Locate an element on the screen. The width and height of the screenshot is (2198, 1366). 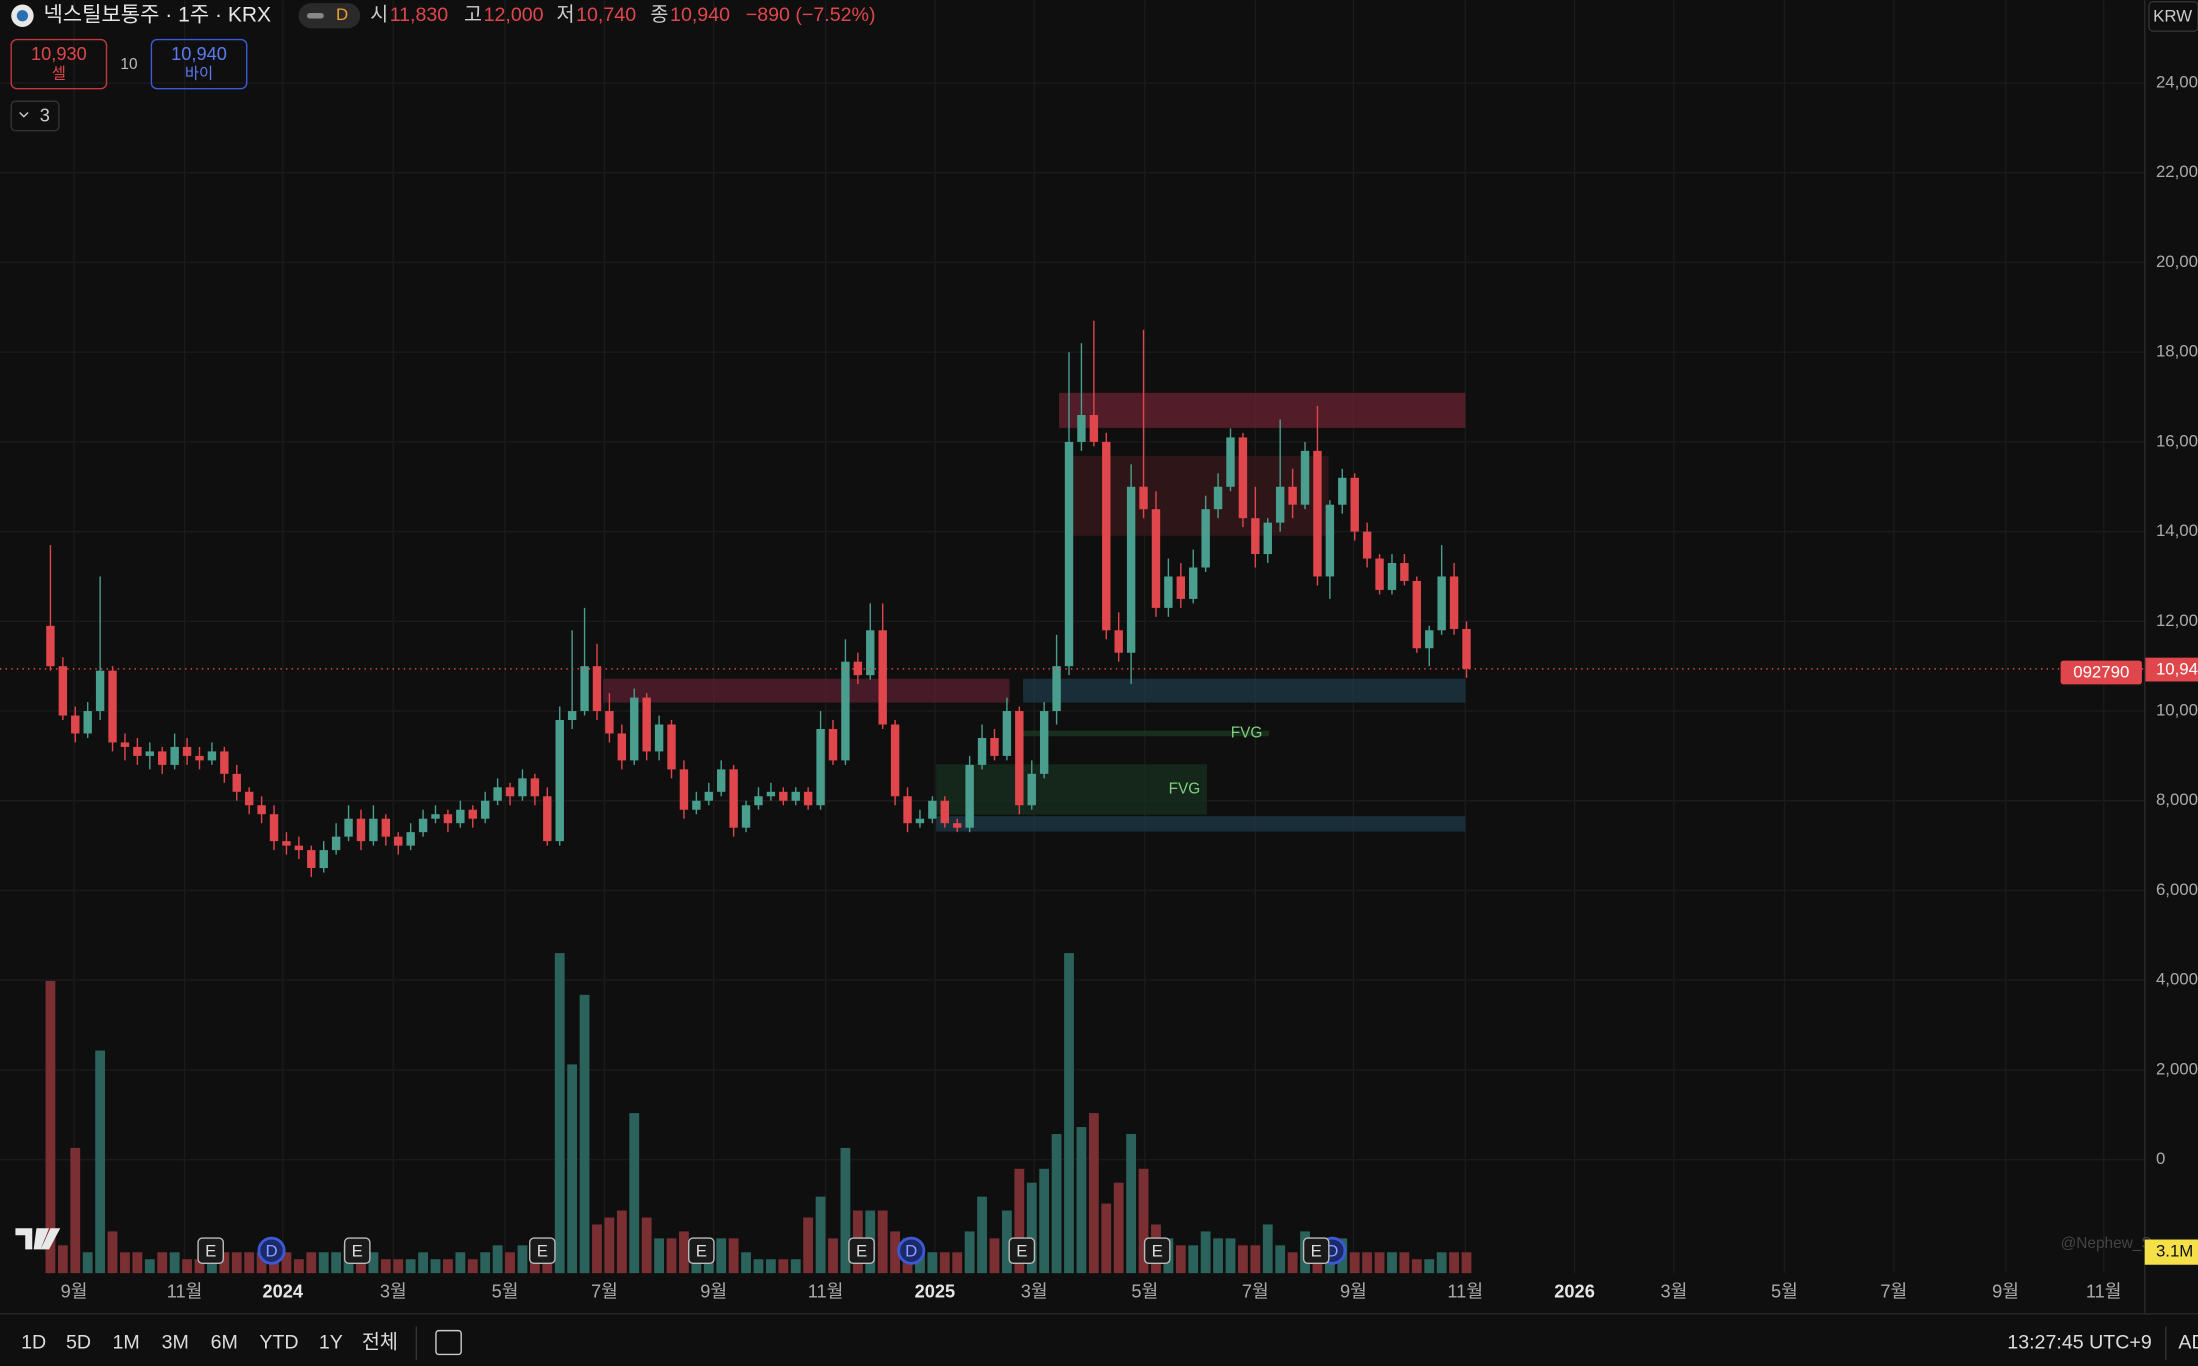
range-button: 전체 is located at coordinates (380, 1342).